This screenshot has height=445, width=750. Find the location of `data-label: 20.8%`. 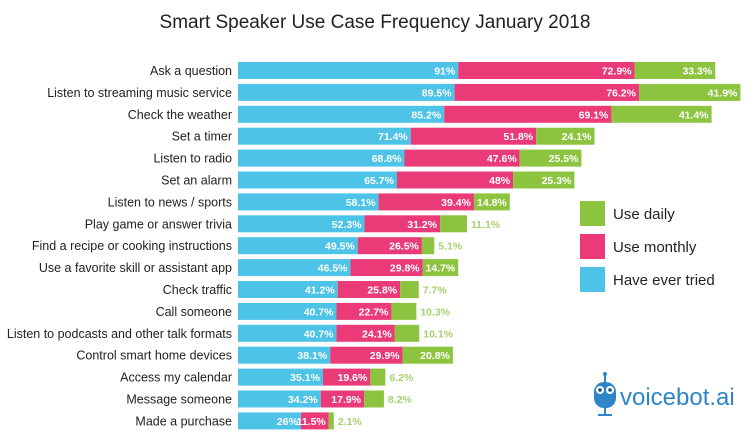

data-label: 20.8% is located at coordinates (435, 356).